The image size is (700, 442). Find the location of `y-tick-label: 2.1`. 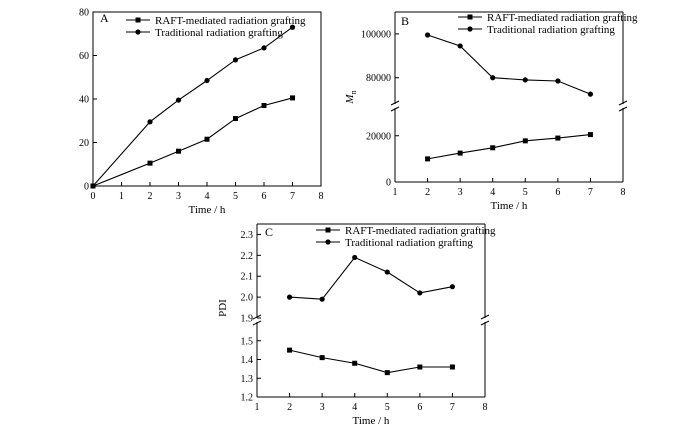

y-tick-label: 2.1 is located at coordinates (247, 277).